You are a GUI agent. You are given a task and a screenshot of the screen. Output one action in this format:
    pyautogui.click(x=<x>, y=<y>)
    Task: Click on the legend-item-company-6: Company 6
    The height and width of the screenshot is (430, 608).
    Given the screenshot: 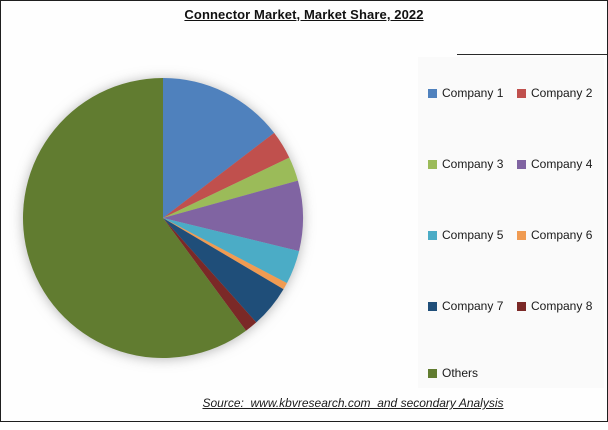 What is the action you would take?
    pyautogui.click(x=554, y=235)
    